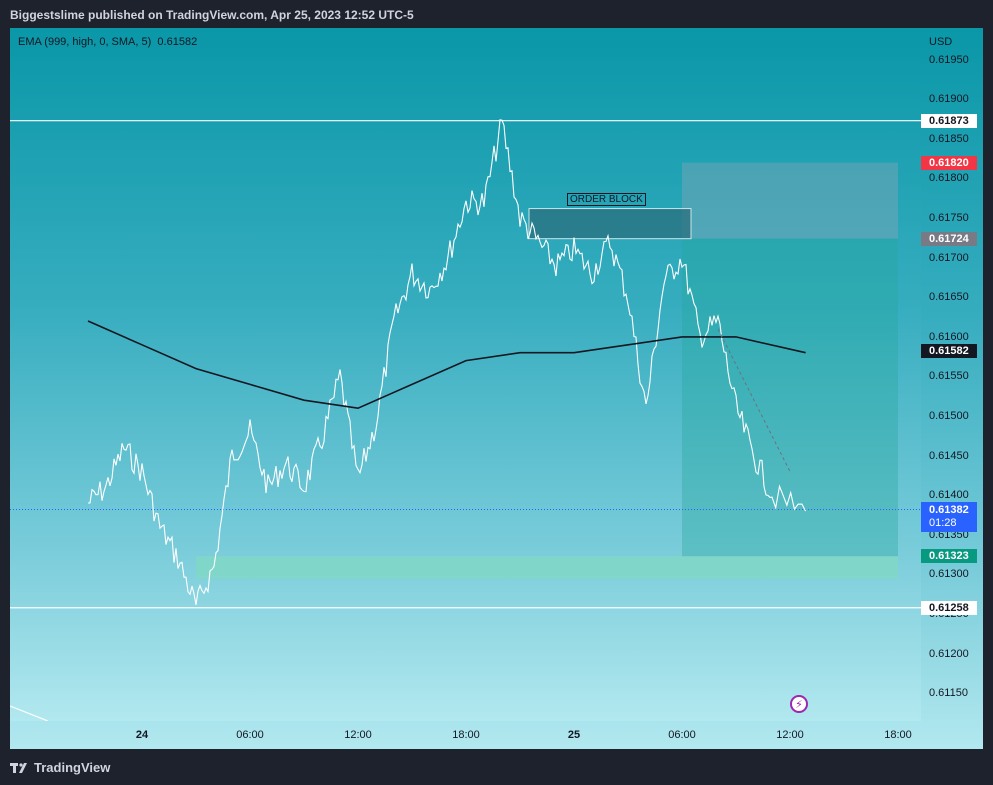 The height and width of the screenshot is (785, 993). Describe the element at coordinates (496, 767) in the screenshot. I see `footer-bar: TradingView` at that location.